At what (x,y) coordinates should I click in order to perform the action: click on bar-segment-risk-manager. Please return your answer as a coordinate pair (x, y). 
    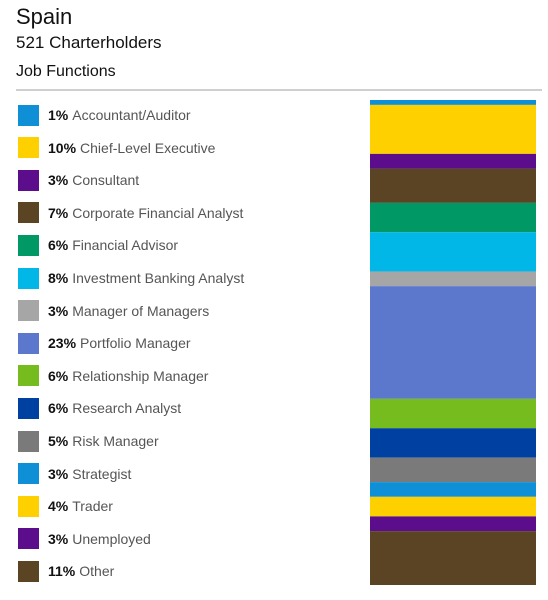
    Looking at the image, I should click on (453, 470).